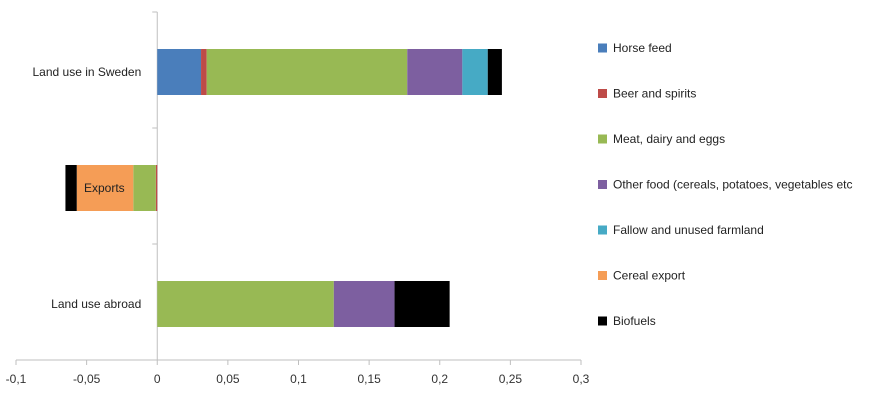  What do you see at coordinates (649, 276) in the screenshot?
I see `legend-label: Cereal export` at bounding box center [649, 276].